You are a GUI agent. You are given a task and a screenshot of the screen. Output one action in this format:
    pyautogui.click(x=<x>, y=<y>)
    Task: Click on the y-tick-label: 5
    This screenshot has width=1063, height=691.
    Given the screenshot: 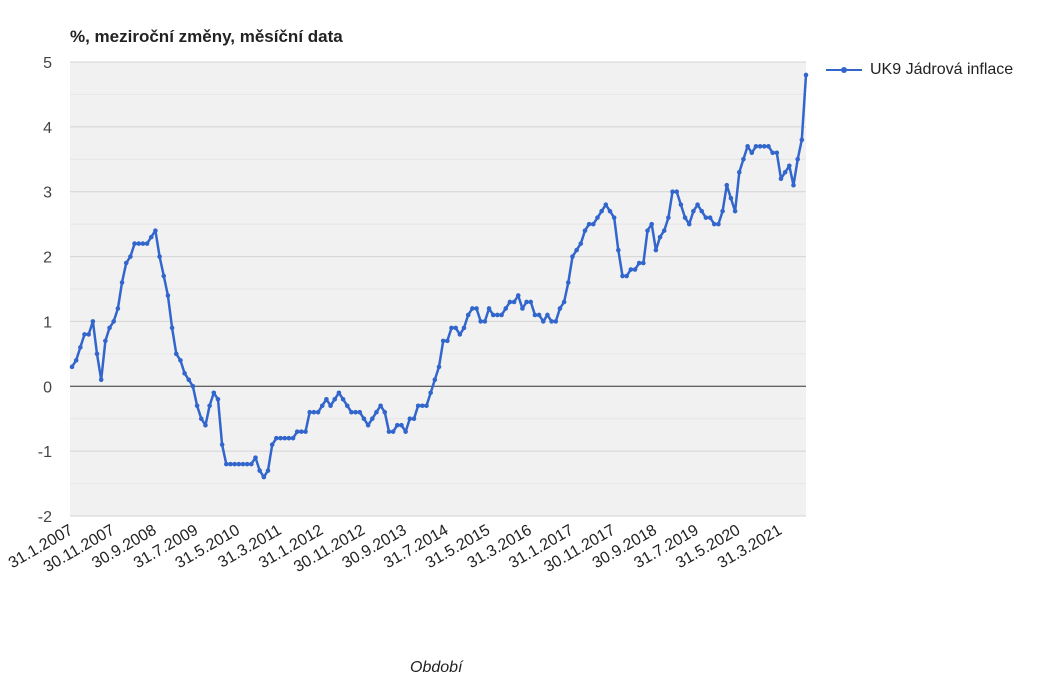 What is the action you would take?
    pyautogui.click(x=47, y=63)
    